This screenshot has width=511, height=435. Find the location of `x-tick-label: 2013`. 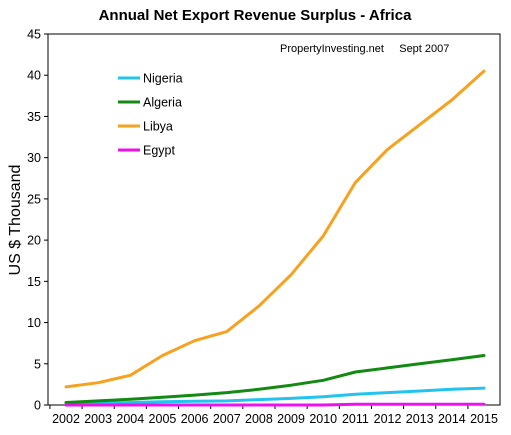

x-tick-label: 2013 is located at coordinates (420, 419).